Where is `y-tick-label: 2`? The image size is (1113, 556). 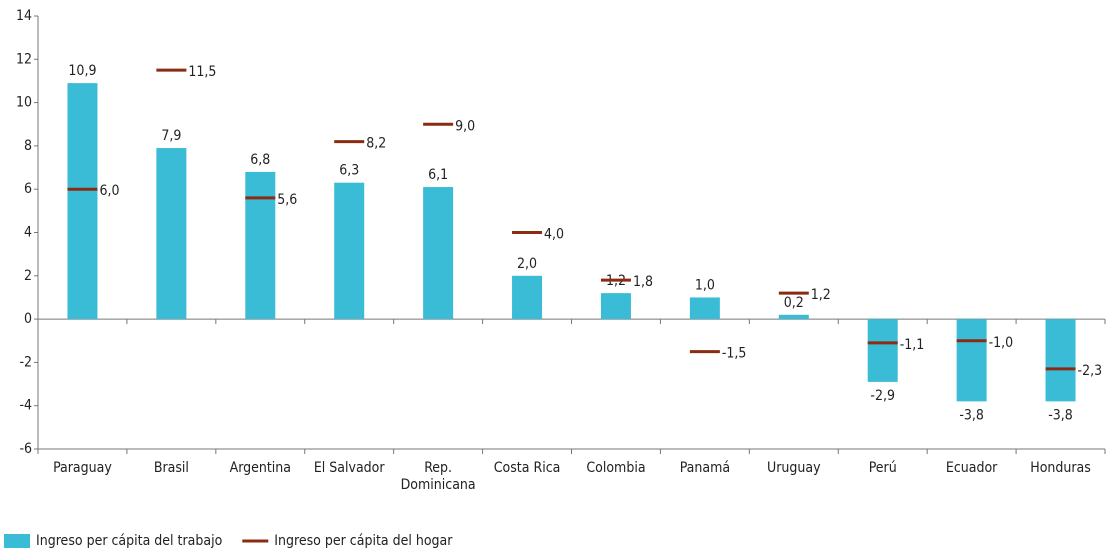 y-tick-label: 2 is located at coordinates (28, 276).